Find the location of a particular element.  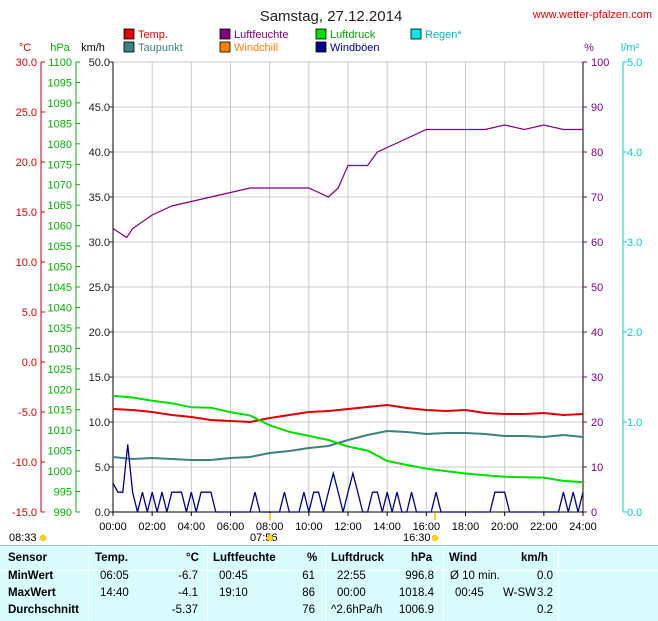

rain-tick-label: 2.0 is located at coordinates (634, 333).